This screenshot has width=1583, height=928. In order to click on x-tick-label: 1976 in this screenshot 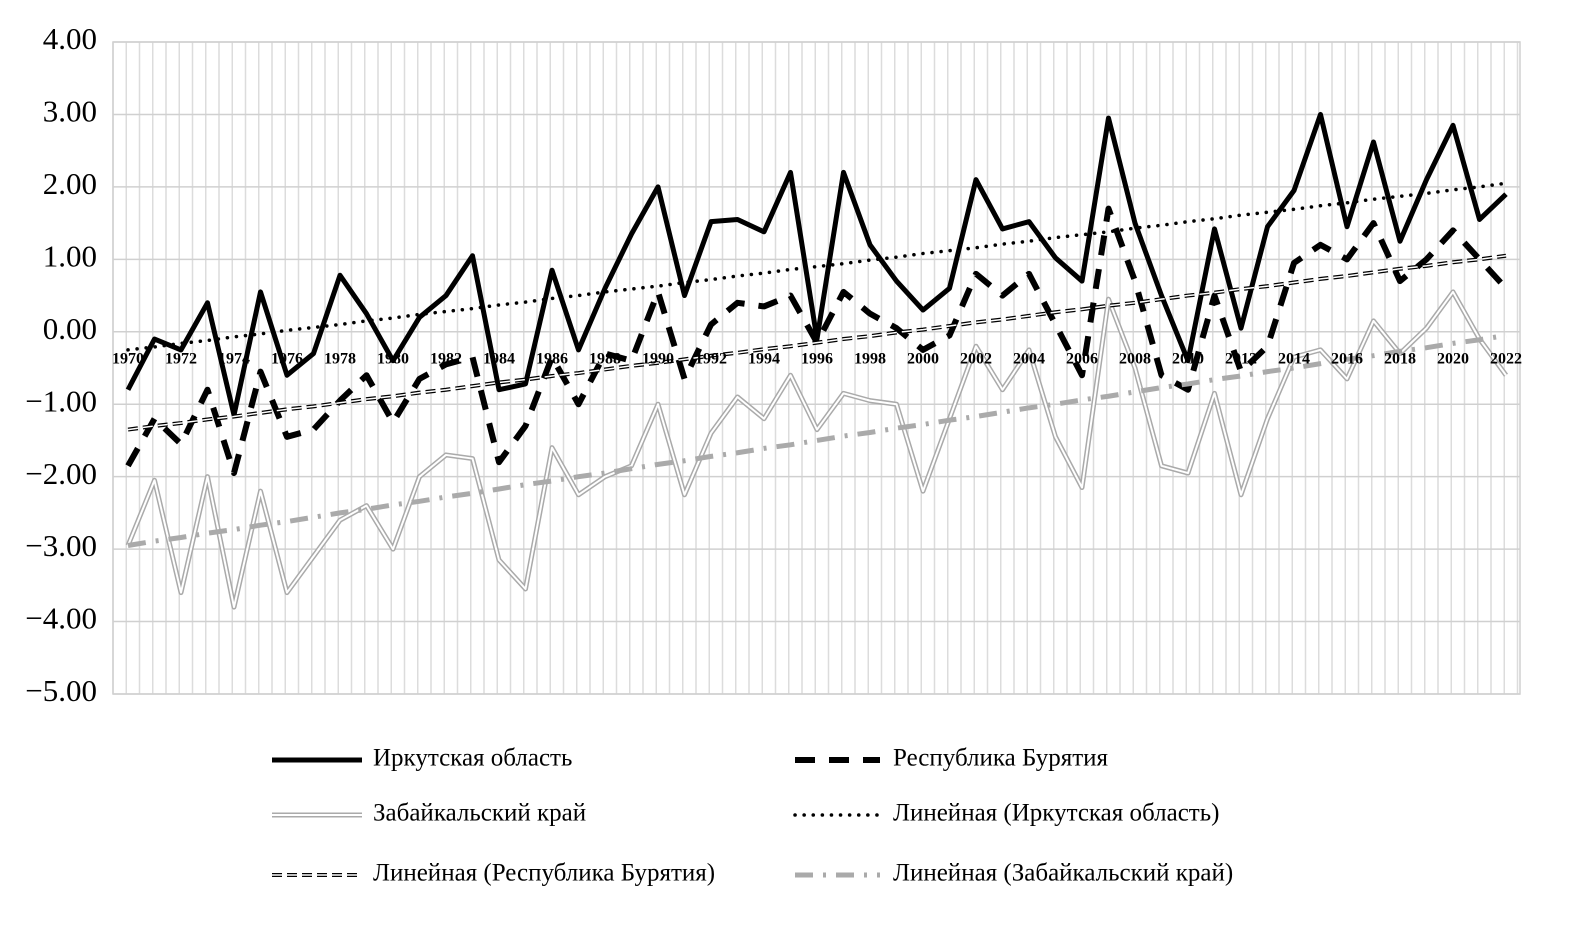, I will do `click(287, 359)`.